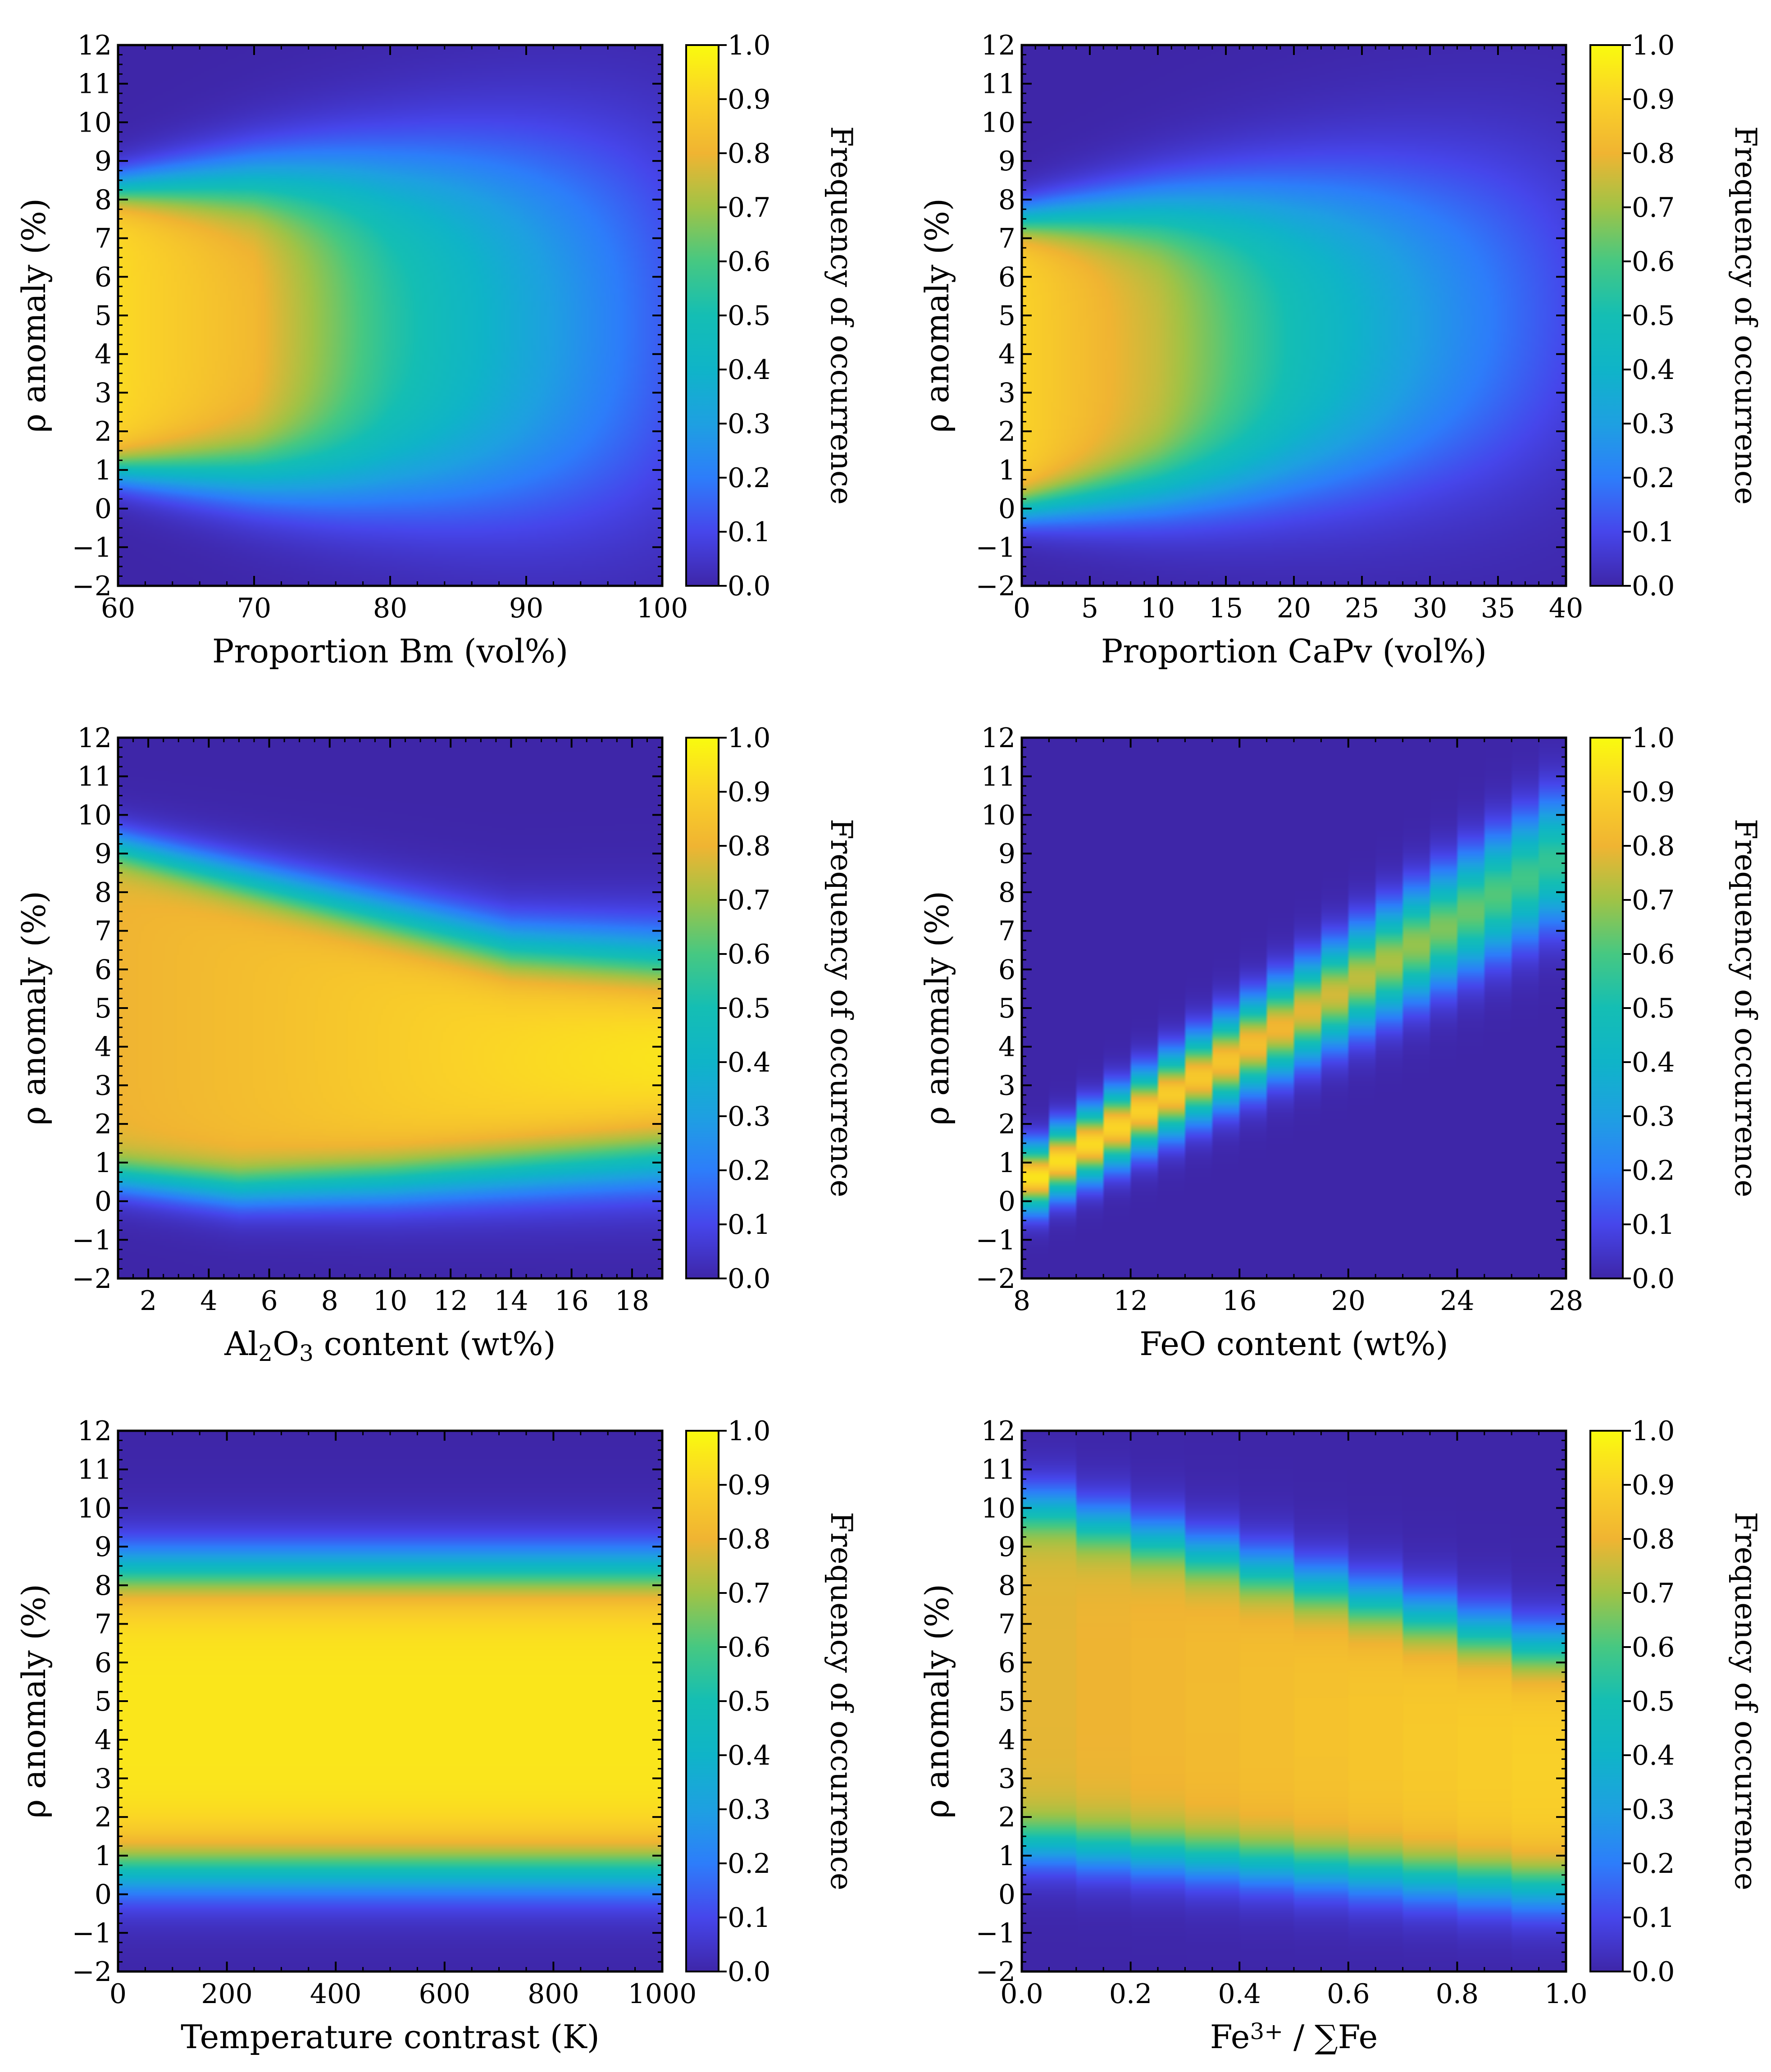 This screenshot has width=1771, height=2072. I want to click on x-axis-label: Fe3+ / ∑Fe, so click(1294, 2037).